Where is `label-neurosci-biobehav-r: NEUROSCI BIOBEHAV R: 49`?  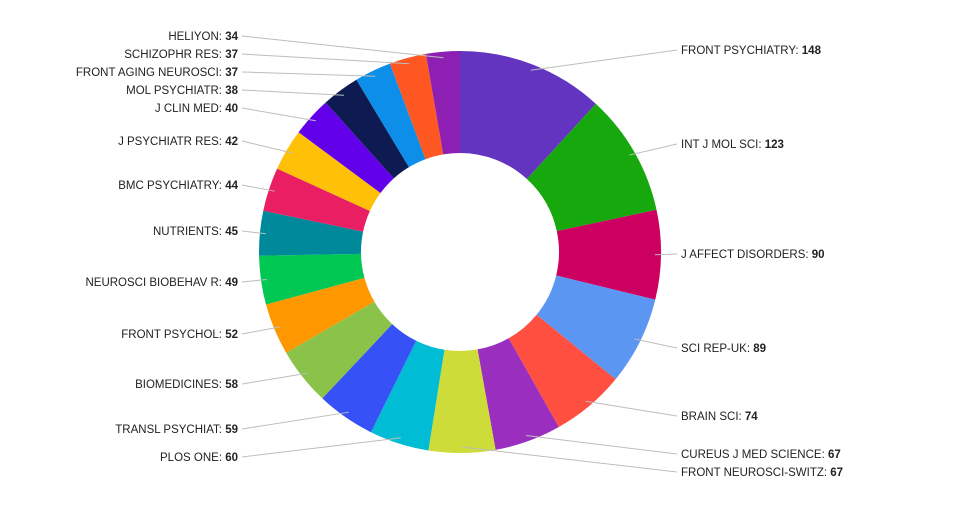
label-neurosci-biobehav-r: NEUROSCI BIOBEHAV R: 49 is located at coordinates (161, 283).